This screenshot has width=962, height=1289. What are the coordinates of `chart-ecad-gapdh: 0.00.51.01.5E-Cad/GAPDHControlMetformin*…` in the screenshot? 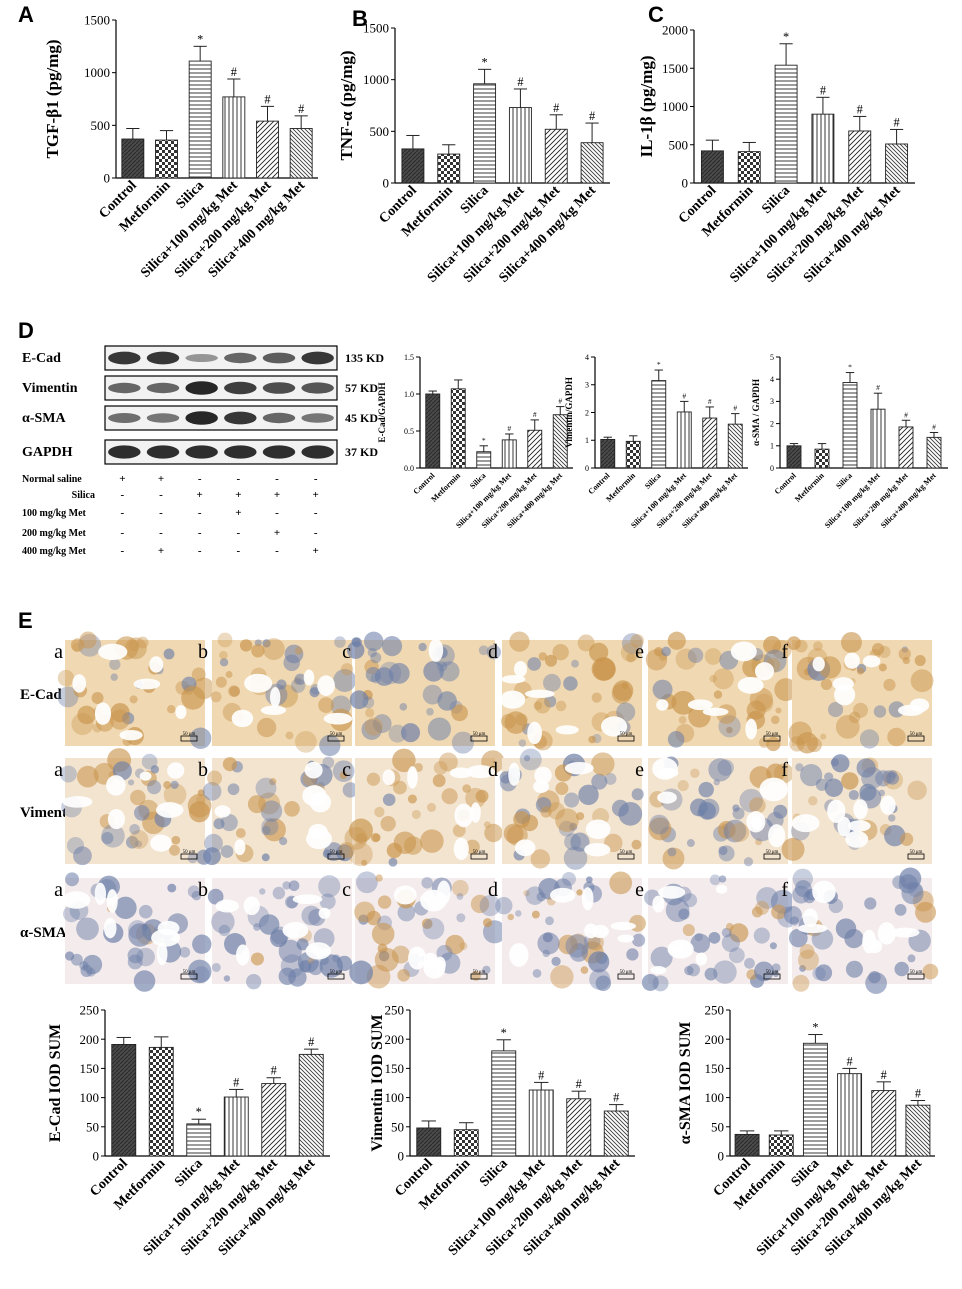 It's located at (475, 441).